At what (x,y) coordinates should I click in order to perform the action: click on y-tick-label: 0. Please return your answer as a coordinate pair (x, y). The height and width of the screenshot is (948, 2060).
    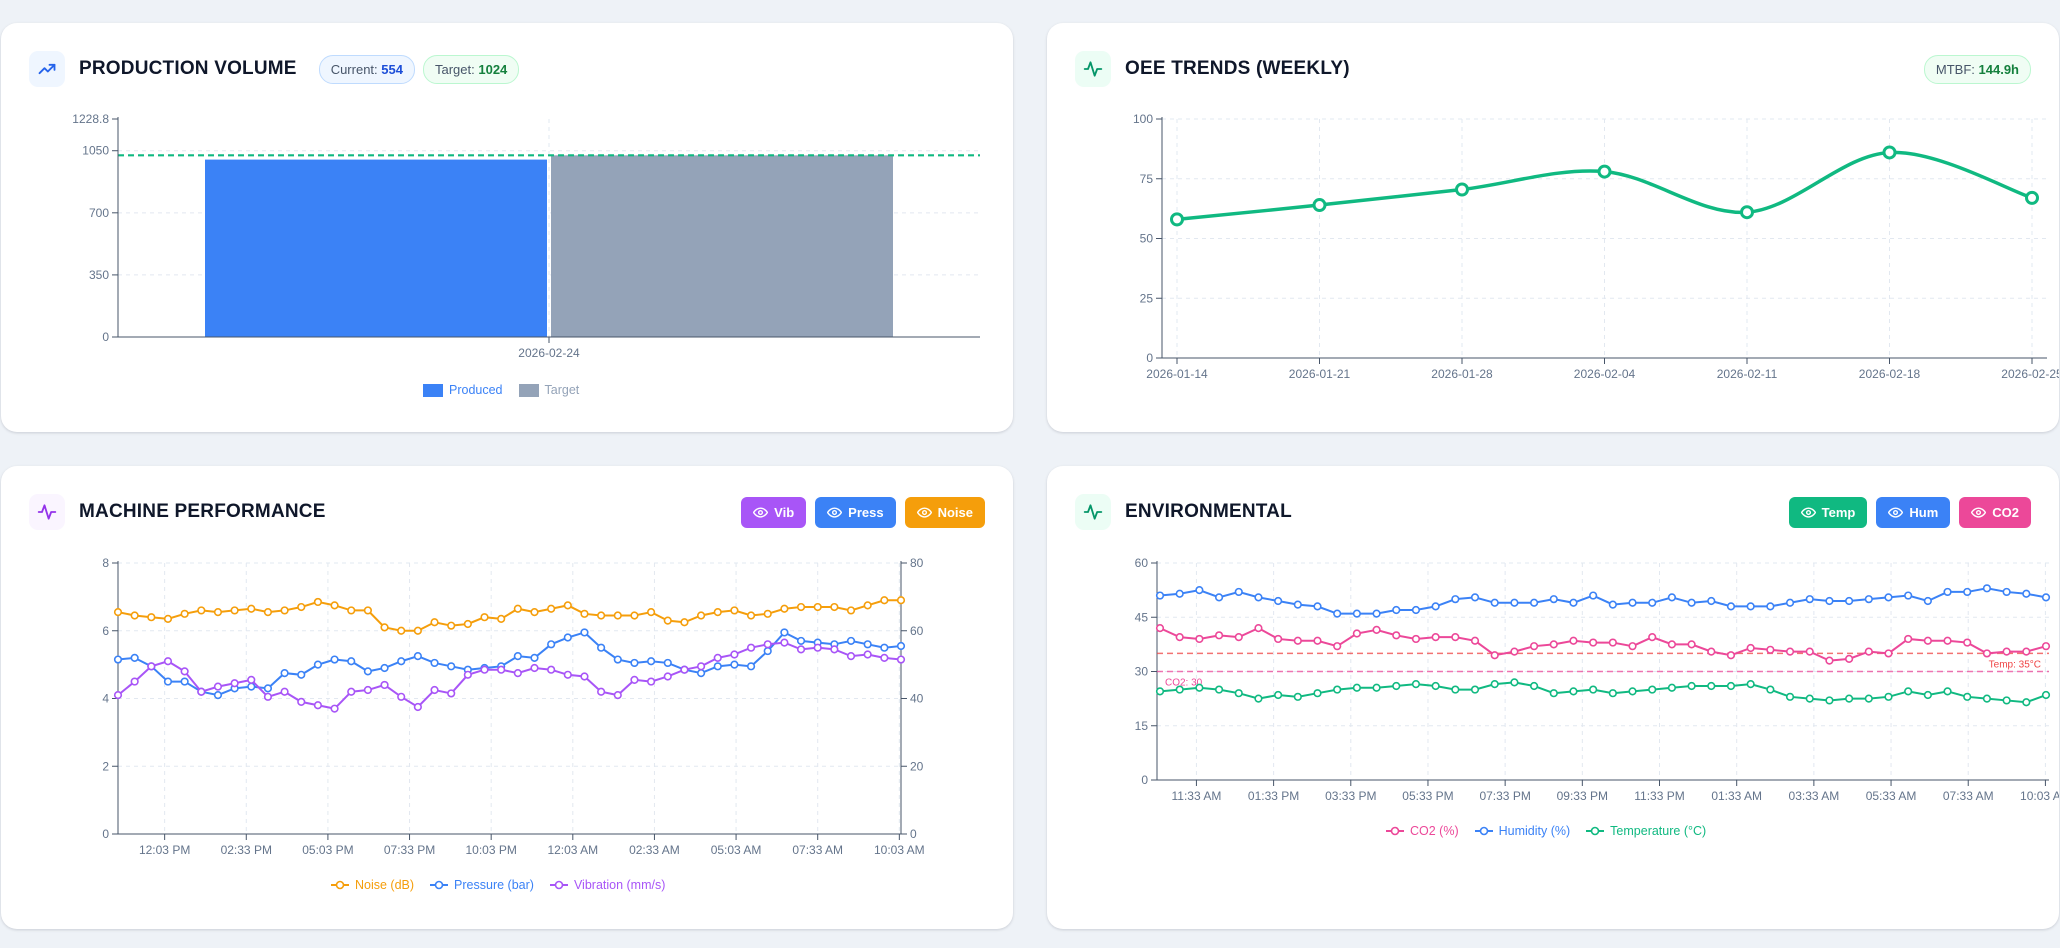
    Looking at the image, I should click on (105, 834).